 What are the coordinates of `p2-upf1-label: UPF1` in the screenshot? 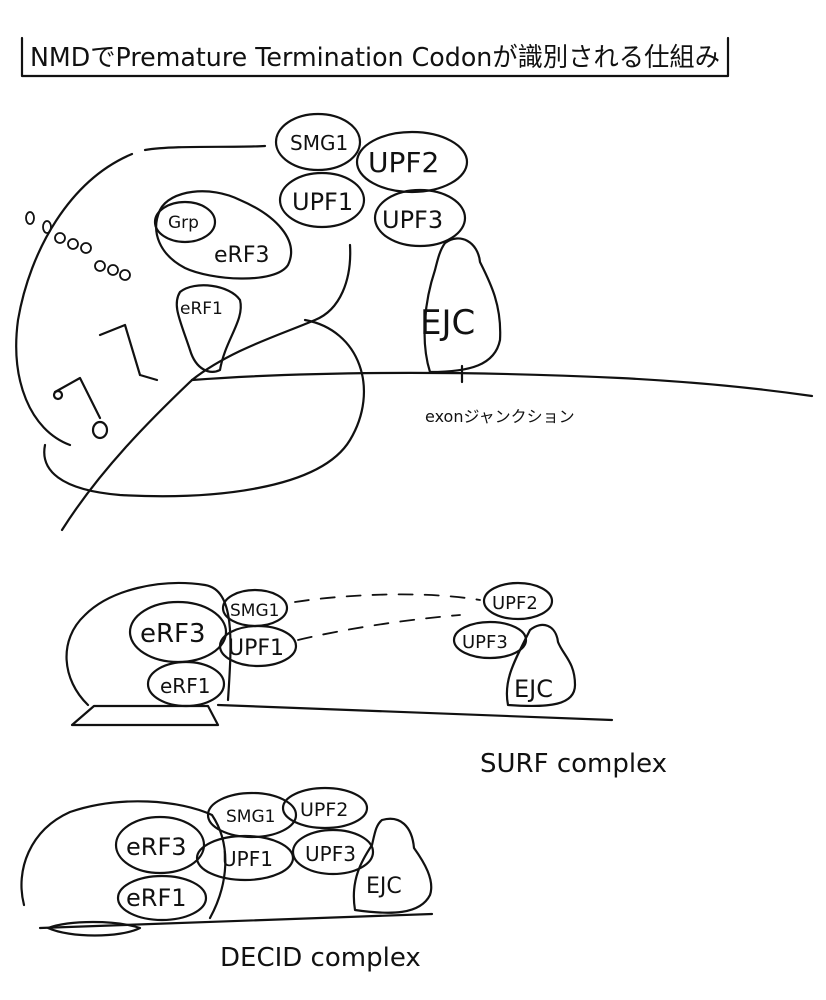 It's located at (256, 648).